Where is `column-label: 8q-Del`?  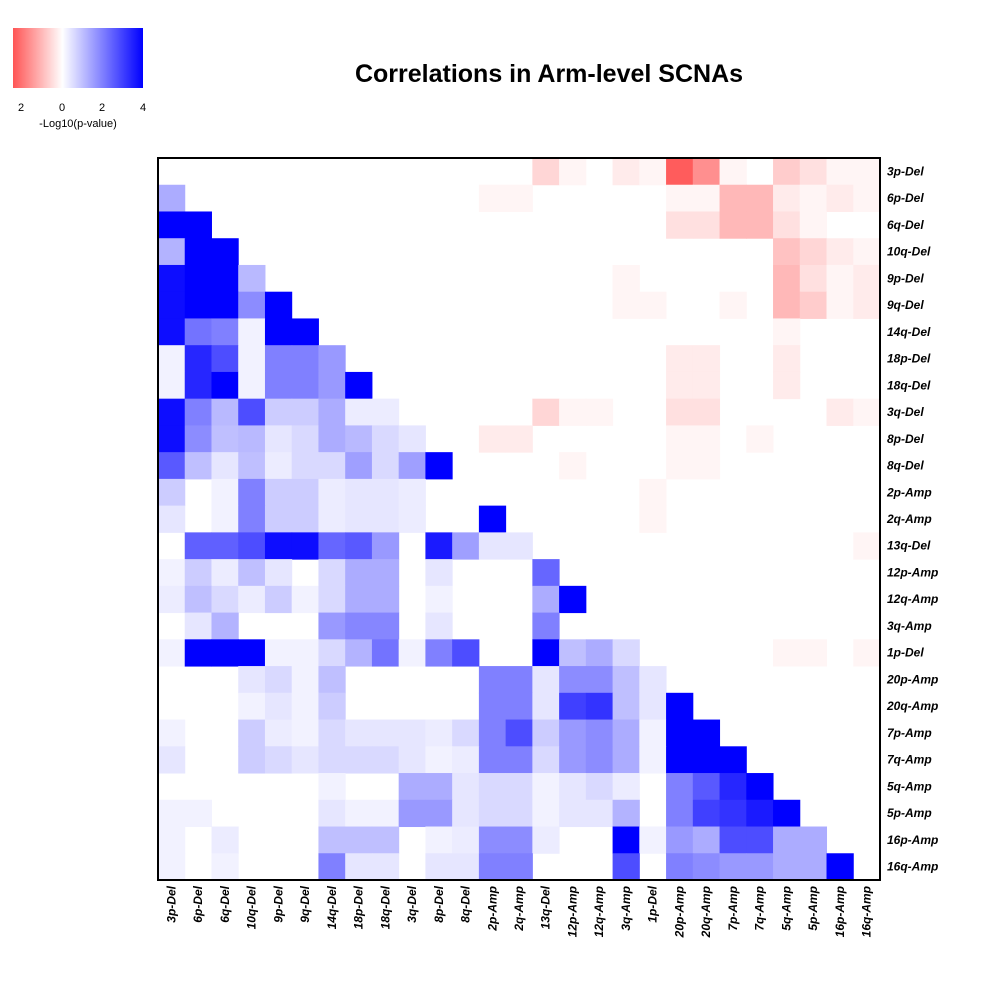
column-label: 8q-Del is located at coordinates (466, 903).